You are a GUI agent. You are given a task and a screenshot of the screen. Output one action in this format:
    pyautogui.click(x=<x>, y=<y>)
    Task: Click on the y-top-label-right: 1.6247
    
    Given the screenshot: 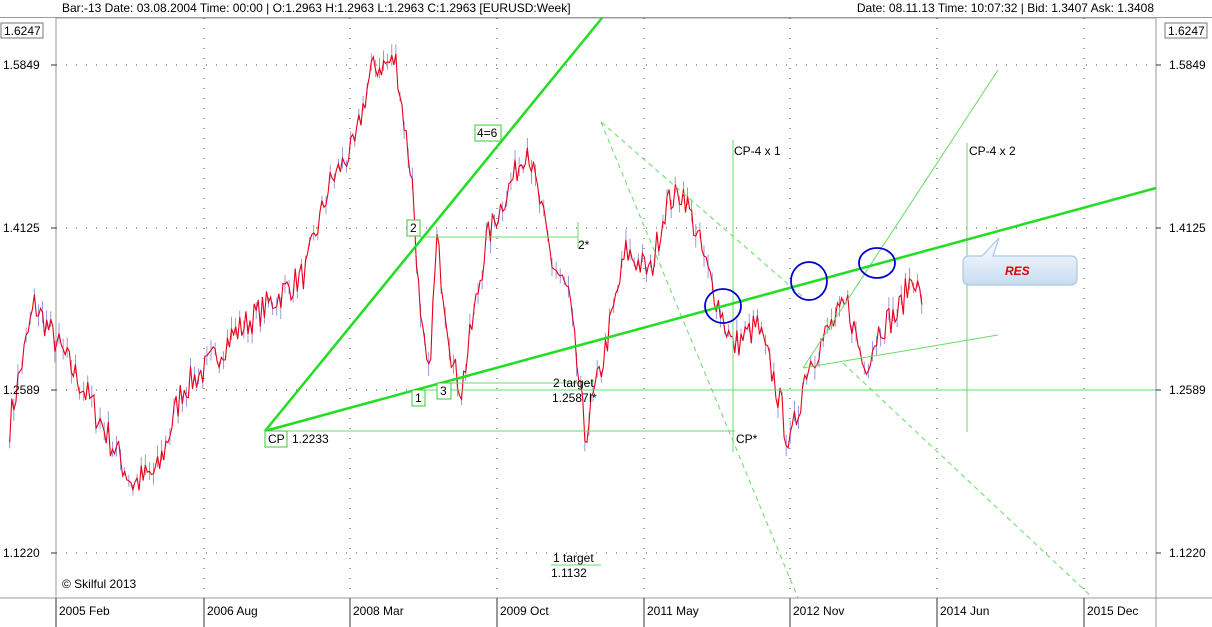 What is the action you would take?
    pyautogui.click(x=1186, y=31)
    